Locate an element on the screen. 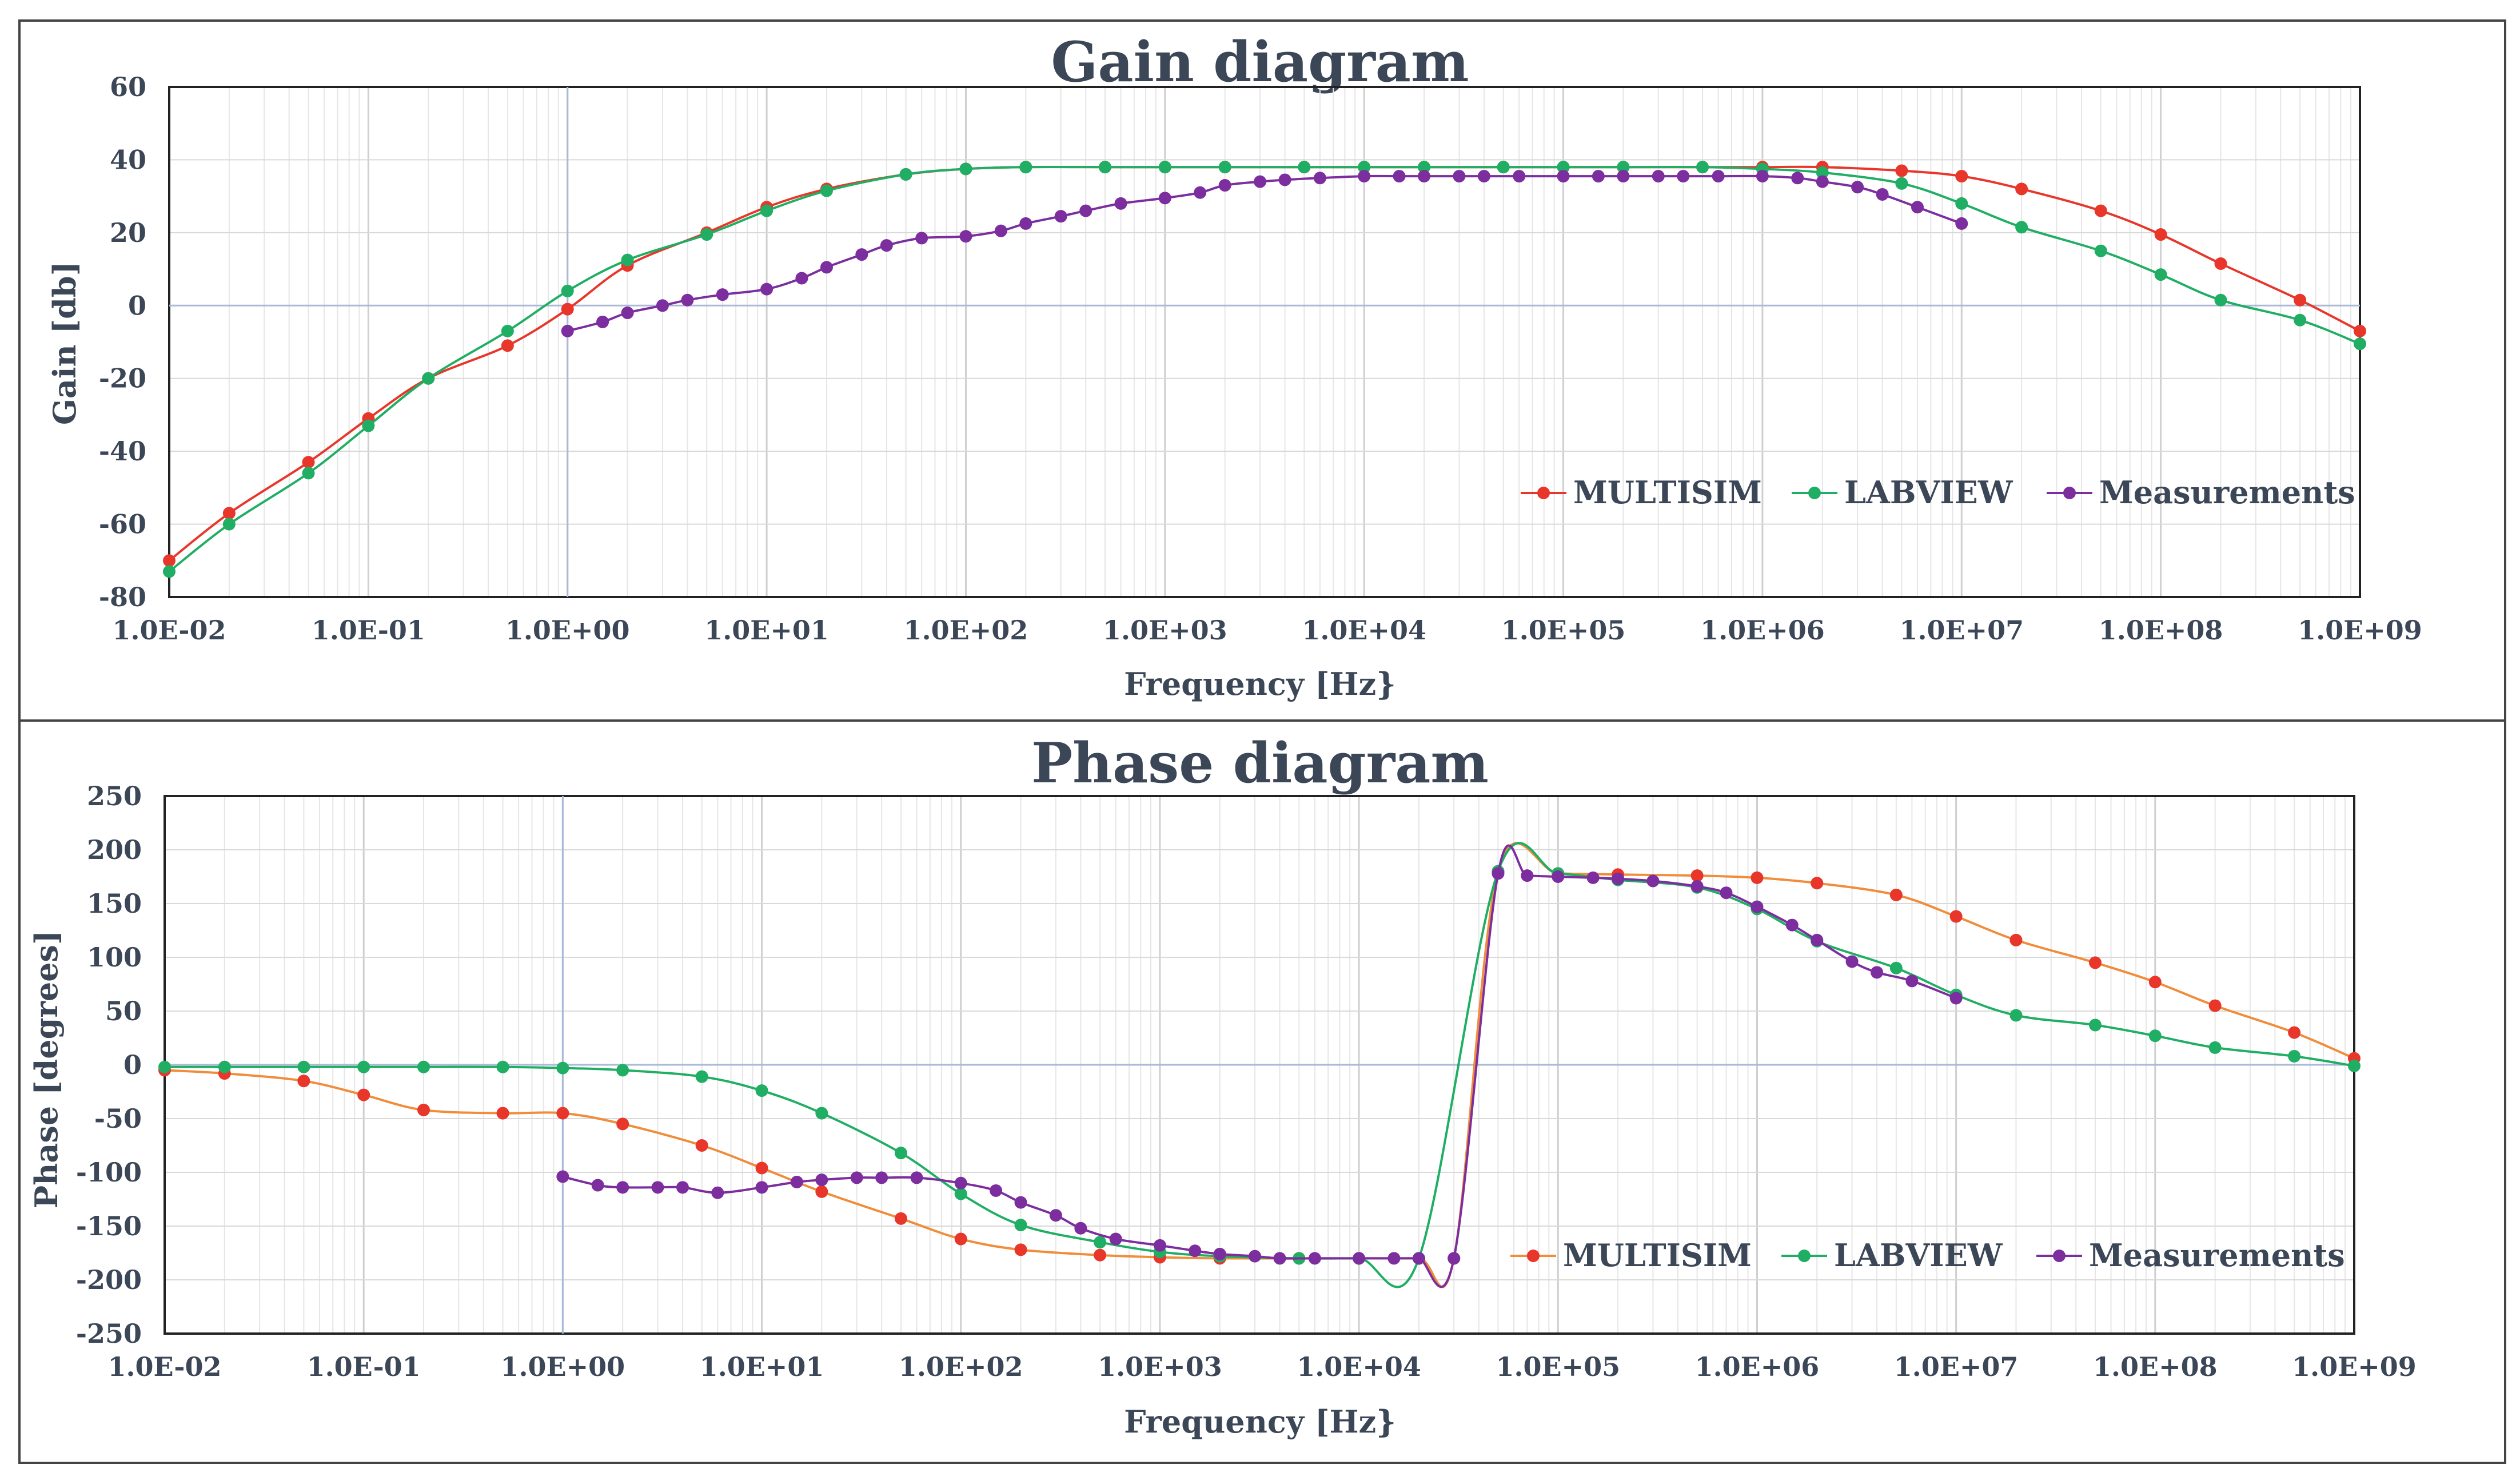 The image size is (2520, 1480). phase-x-tick-label: 1.0E+09 is located at coordinates (2354, 1366).